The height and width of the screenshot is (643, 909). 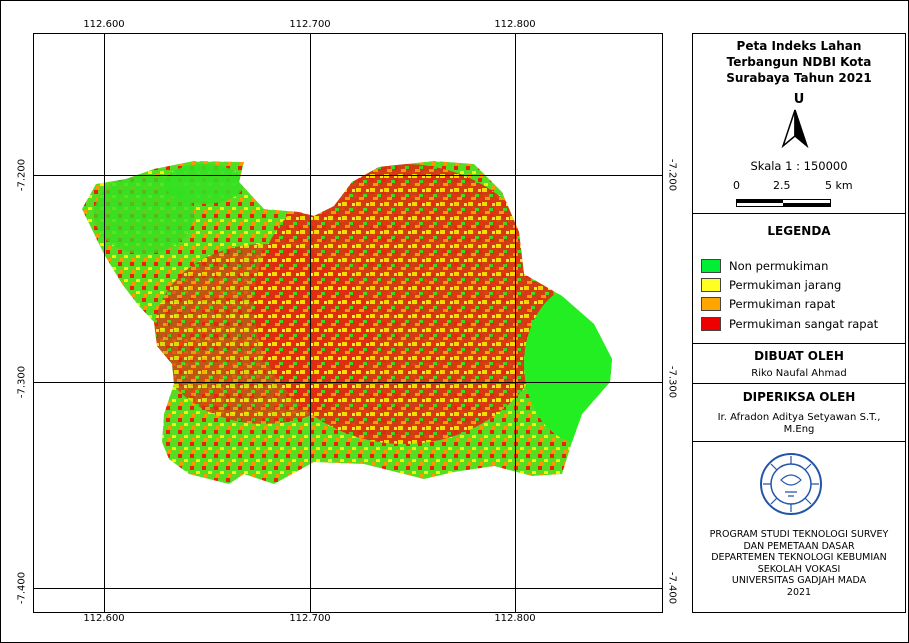 What do you see at coordinates (799, 231) in the screenshot?
I see `legend-heading: LEGENDA` at bounding box center [799, 231].